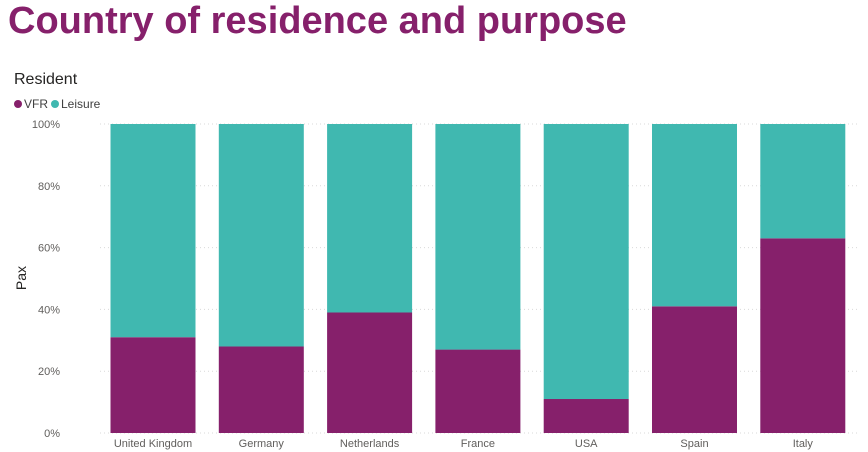 This screenshot has height=452, width=868. What do you see at coordinates (694, 444) in the screenshot?
I see `x-tick-label: Spain` at bounding box center [694, 444].